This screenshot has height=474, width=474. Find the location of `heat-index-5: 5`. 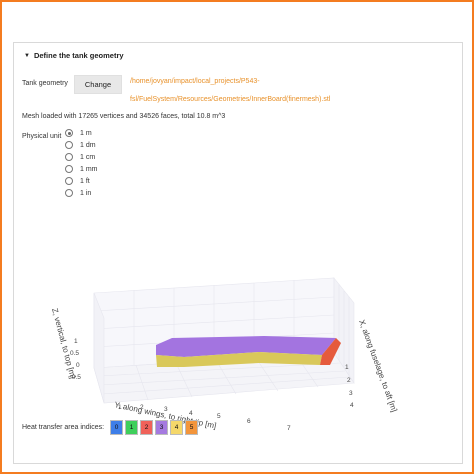

heat-index-5: 5 is located at coordinates (192, 427).